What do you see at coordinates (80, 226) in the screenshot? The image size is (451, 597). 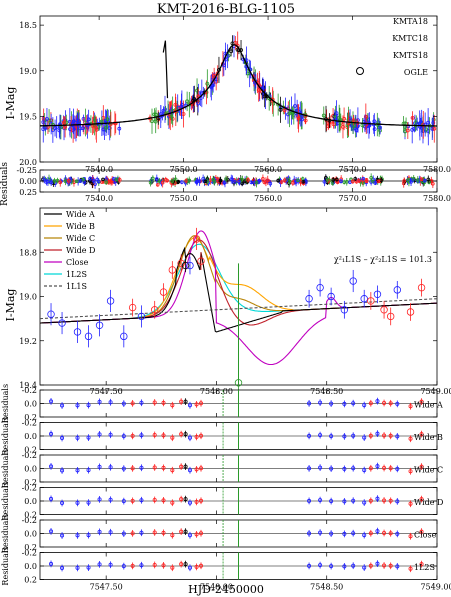 I see `zoom-legend-wide-b: Wide B` at bounding box center [80, 226].